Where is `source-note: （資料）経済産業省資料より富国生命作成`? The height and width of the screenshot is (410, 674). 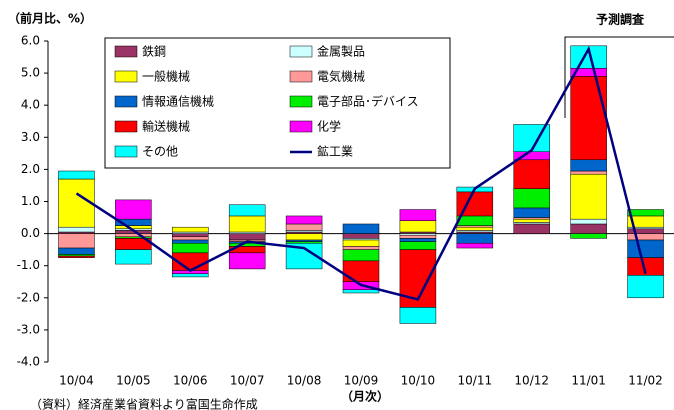 source-note: （資料）経済産業省資料より富国生命作成 is located at coordinates (144, 403).